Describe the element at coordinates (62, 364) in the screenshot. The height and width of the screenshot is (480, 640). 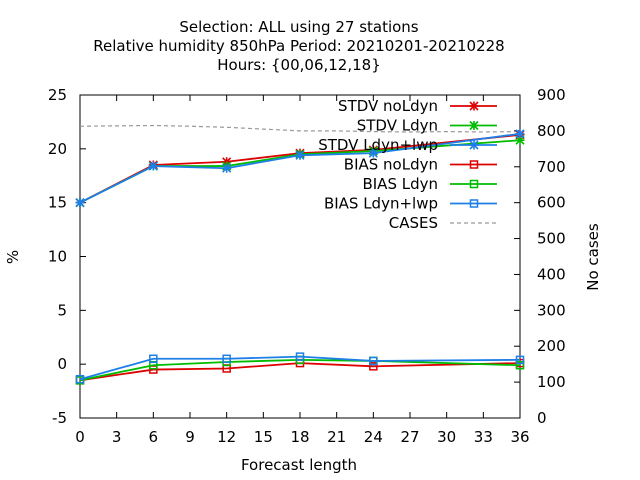
I see `y-tick-label: 0` at that location.